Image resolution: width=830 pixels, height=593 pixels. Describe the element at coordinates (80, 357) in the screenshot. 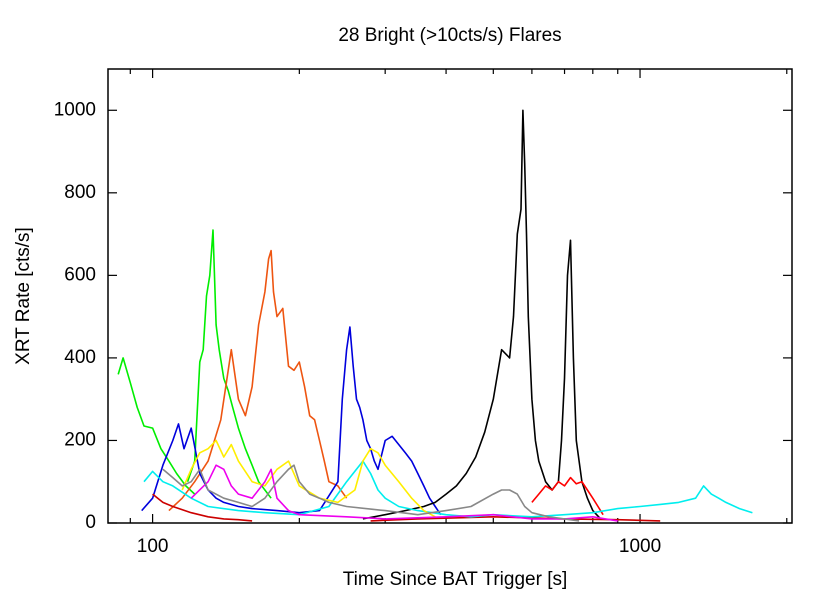

I see `y-tick-label: 400` at that location.